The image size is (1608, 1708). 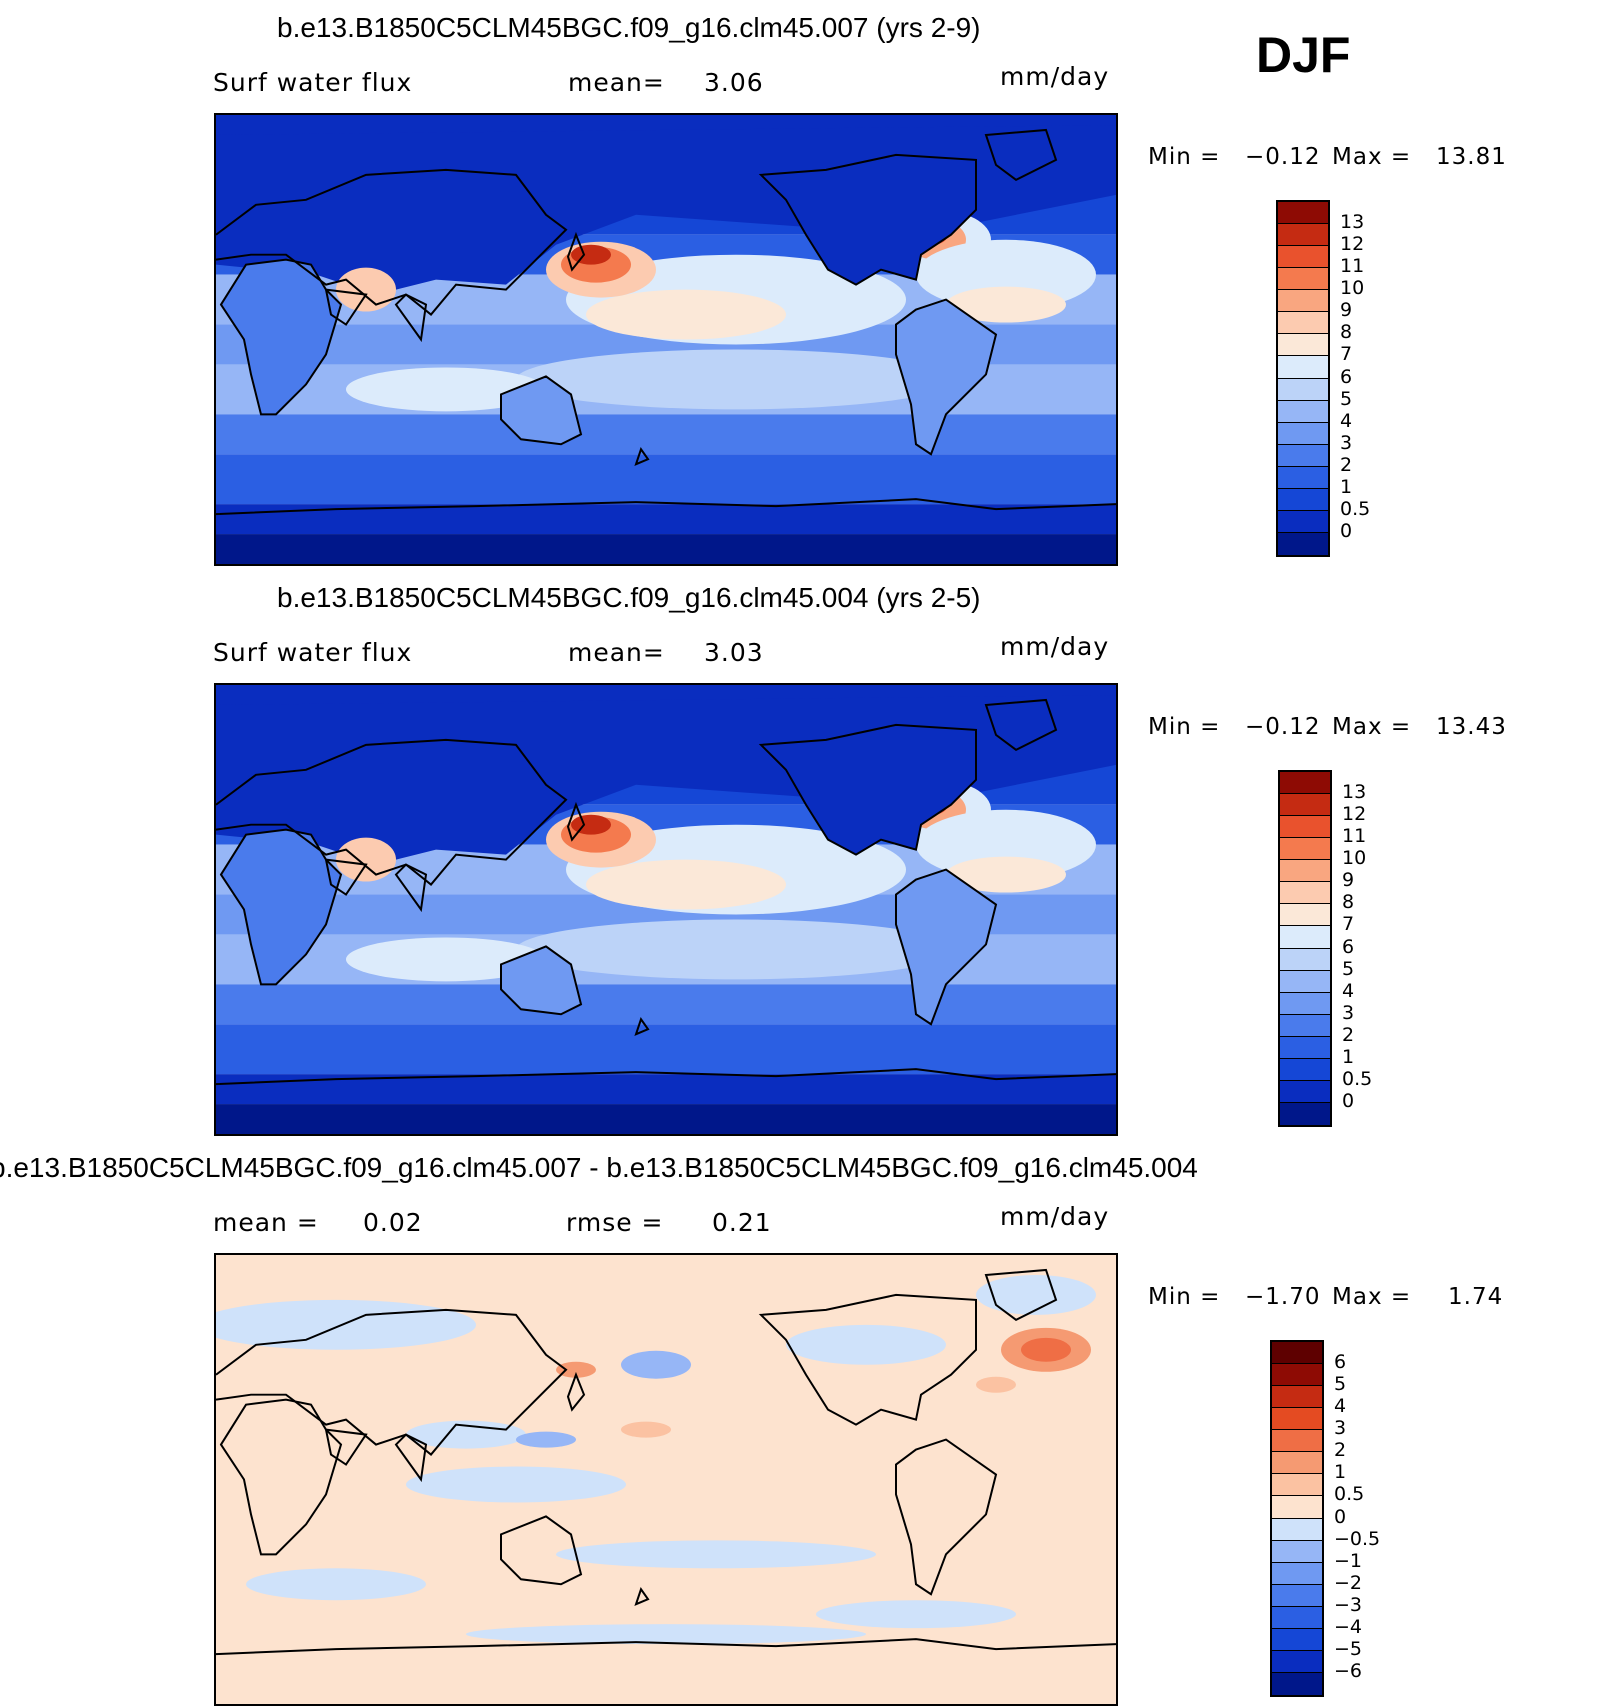 What do you see at coordinates (1471, 157) in the screenshot?
I see `panel1-max-value: 13.81` at bounding box center [1471, 157].